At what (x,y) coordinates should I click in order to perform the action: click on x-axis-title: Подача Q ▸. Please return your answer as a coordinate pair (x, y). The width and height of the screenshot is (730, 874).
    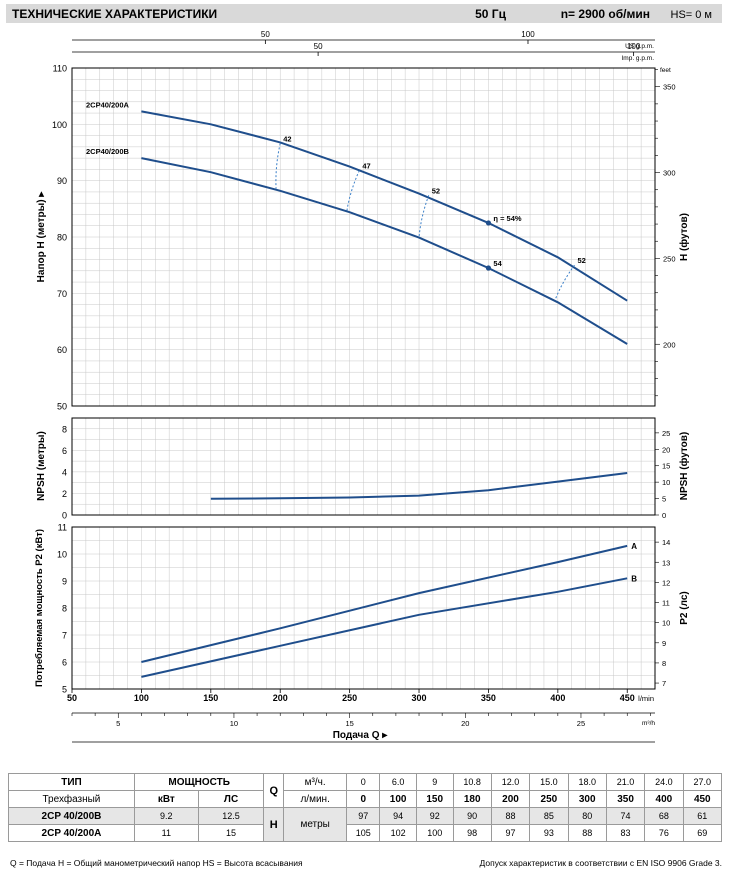
    Looking at the image, I should click on (361, 735).